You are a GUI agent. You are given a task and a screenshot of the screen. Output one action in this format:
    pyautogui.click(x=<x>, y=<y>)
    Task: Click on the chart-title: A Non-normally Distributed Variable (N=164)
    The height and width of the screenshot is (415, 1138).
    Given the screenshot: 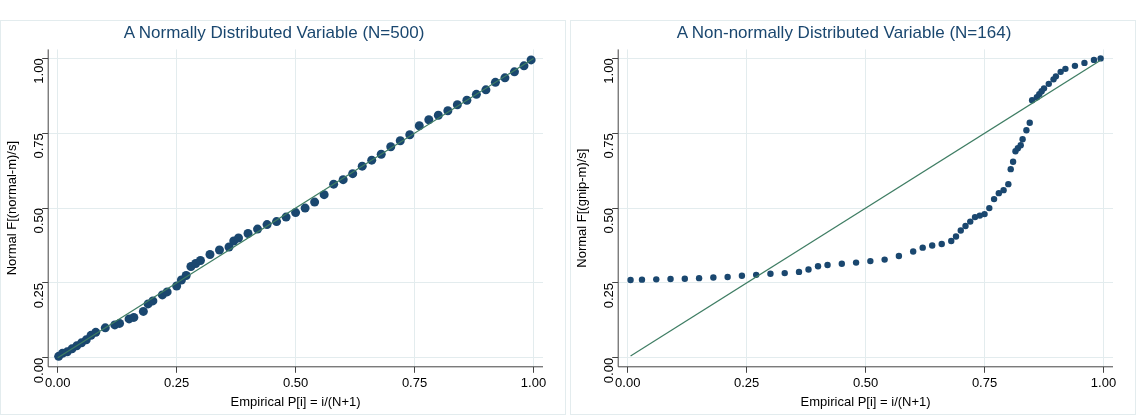 What is the action you would take?
    pyautogui.click(x=844, y=32)
    